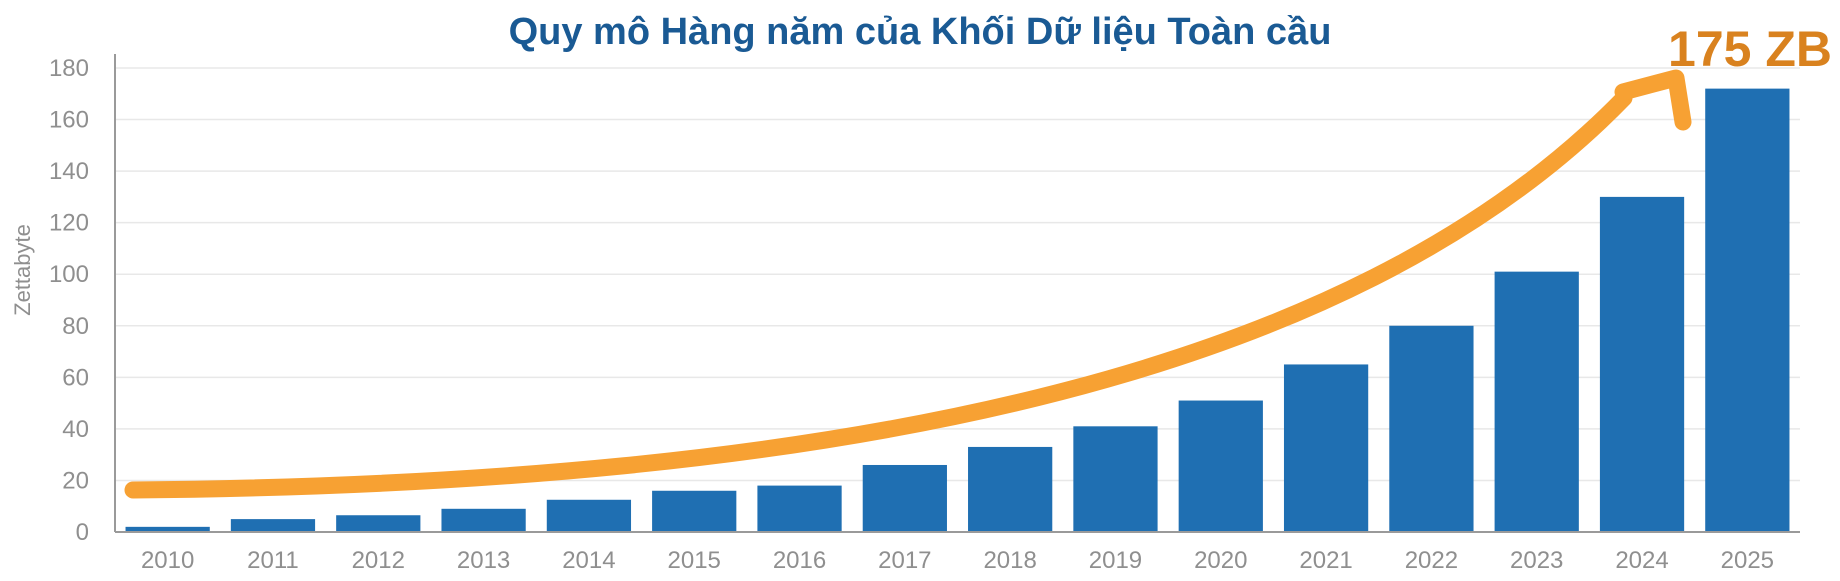  What do you see at coordinates (1642, 364) in the screenshot?
I see `bar-2024` at bounding box center [1642, 364].